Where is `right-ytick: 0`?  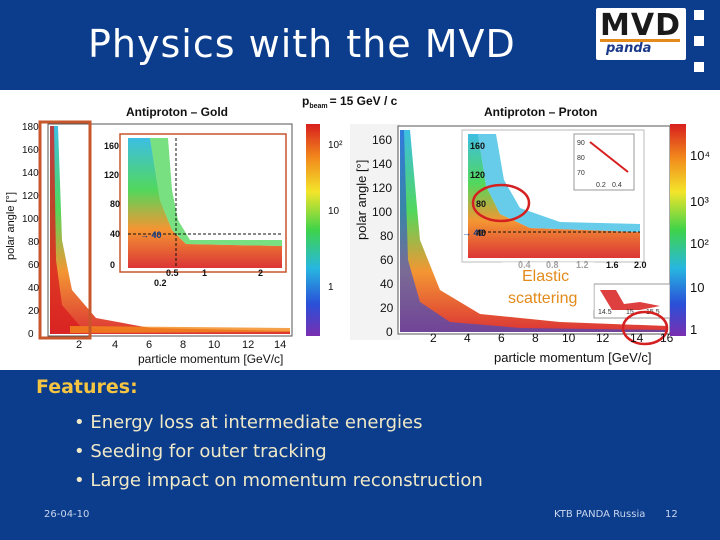 right-ytick: 0 is located at coordinates (389, 332).